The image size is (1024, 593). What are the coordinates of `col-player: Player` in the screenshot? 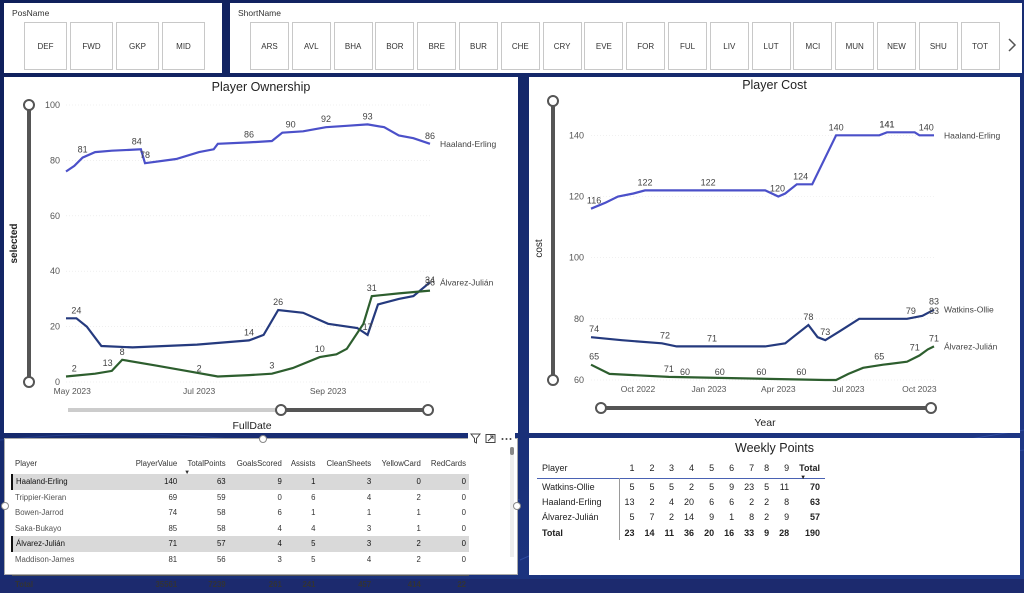 It's located at (70, 463).